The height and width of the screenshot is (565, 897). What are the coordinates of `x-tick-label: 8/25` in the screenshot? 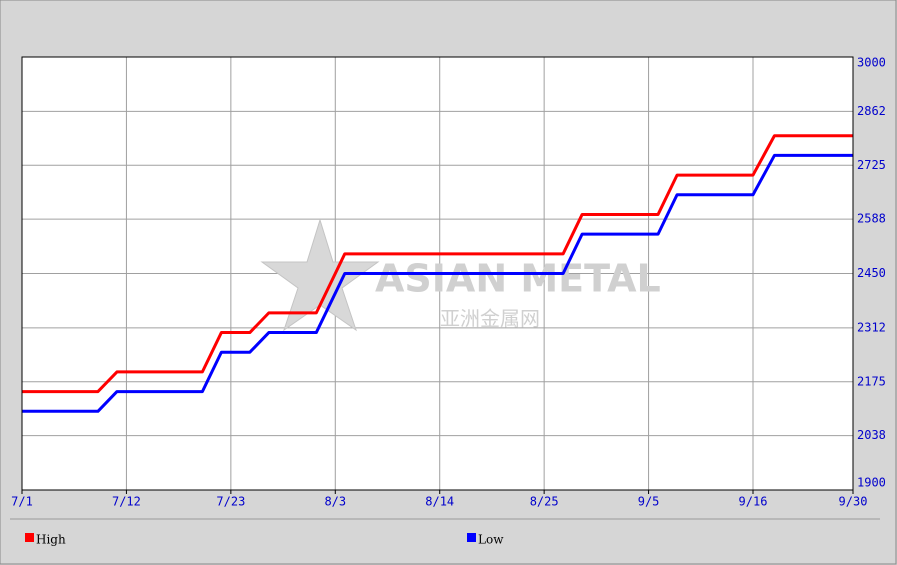 It's located at (544, 502).